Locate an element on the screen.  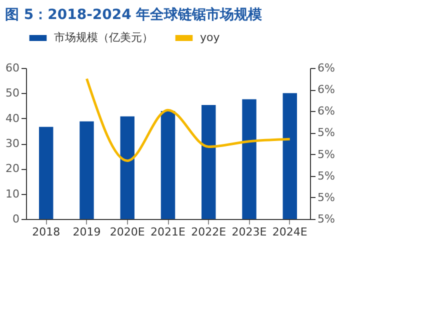
y-tick-label: 30 is located at coordinates (13, 143).